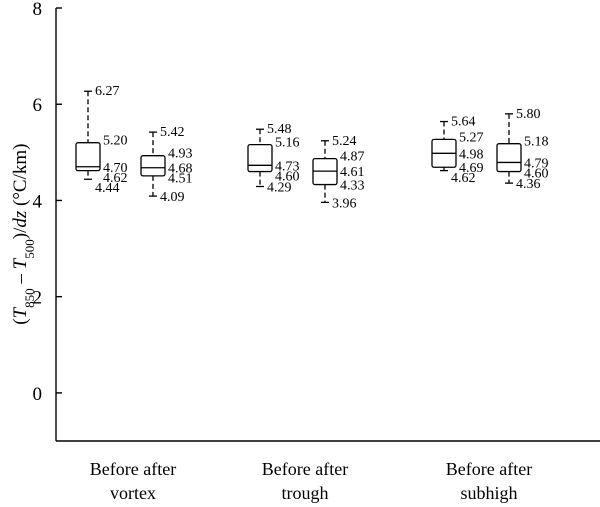 Image resolution: width=600 pixels, height=507 pixels. What do you see at coordinates (338, 172) in the screenshot?
I see `box-item: 5.244.874.614.33 3.96` at bounding box center [338, 172].